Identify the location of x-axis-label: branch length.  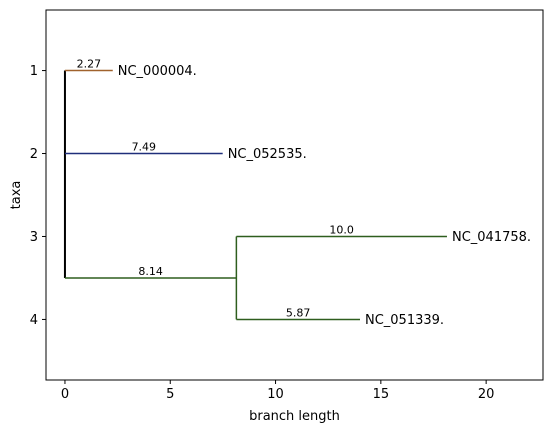
(294, 416).